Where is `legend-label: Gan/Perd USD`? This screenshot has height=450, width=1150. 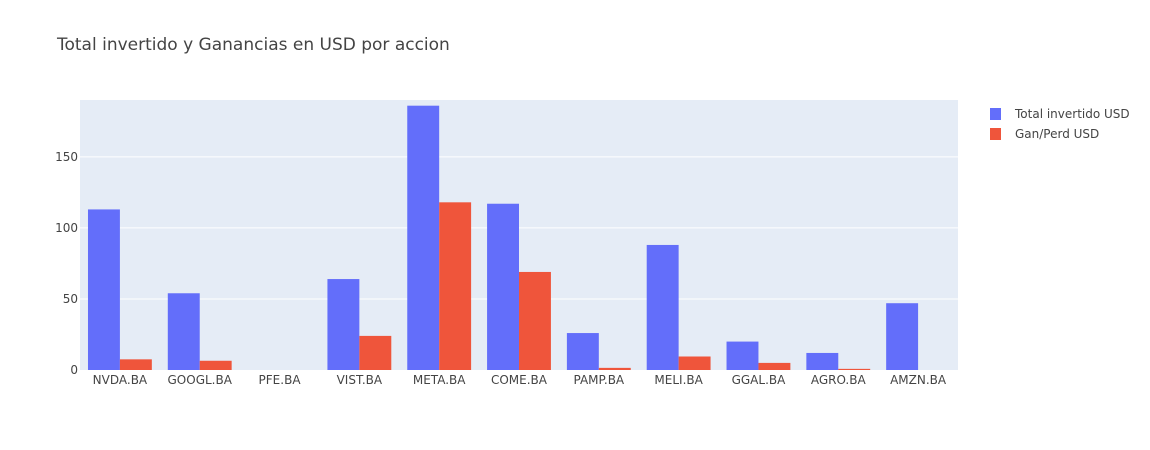 legend-label: Gan/Perd USD is located at coordinates (1057, 134).